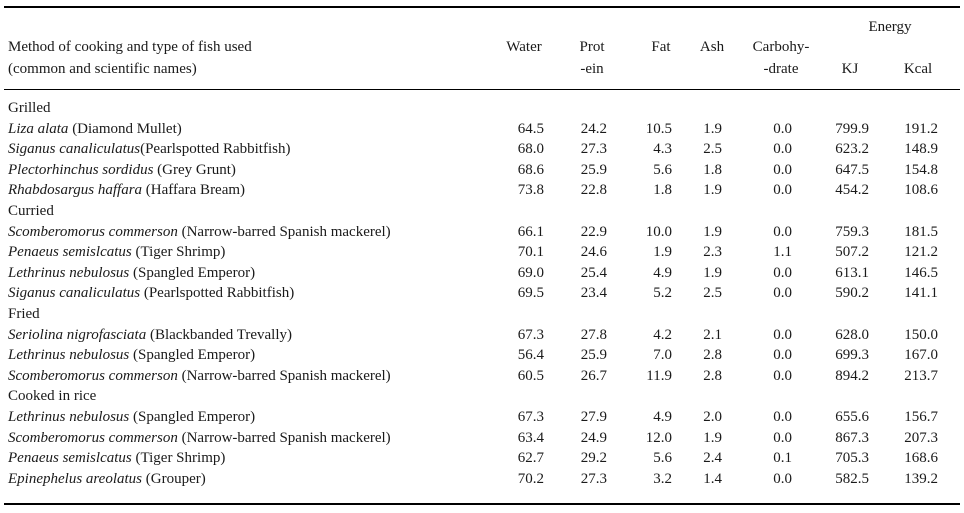 The width and height of the screenshot is (964, 513). I want to click on cell-energy-kcal: 139.2, so click(921, 478).